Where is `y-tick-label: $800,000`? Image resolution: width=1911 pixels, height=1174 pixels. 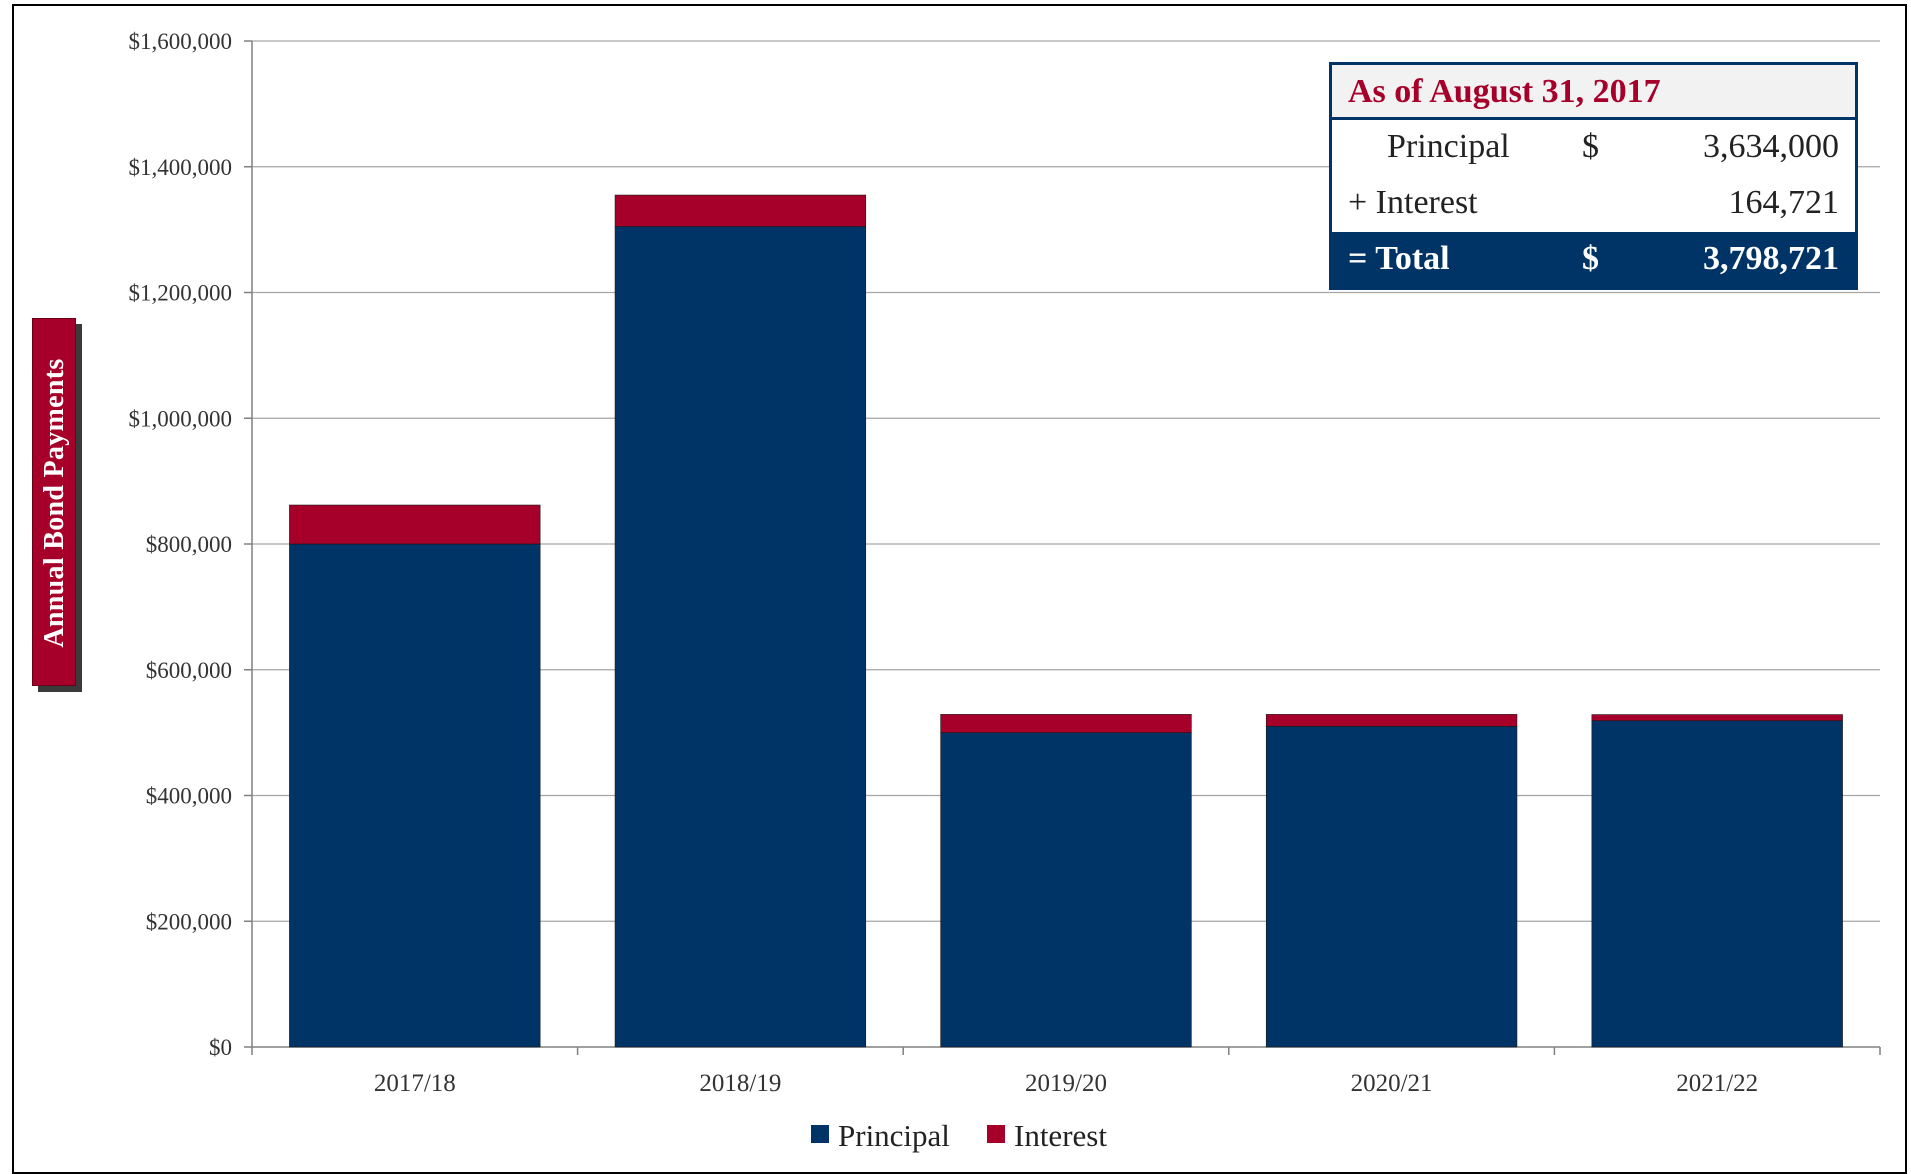 y-tick-label: $800,000 is located at coordinates (189, 544).